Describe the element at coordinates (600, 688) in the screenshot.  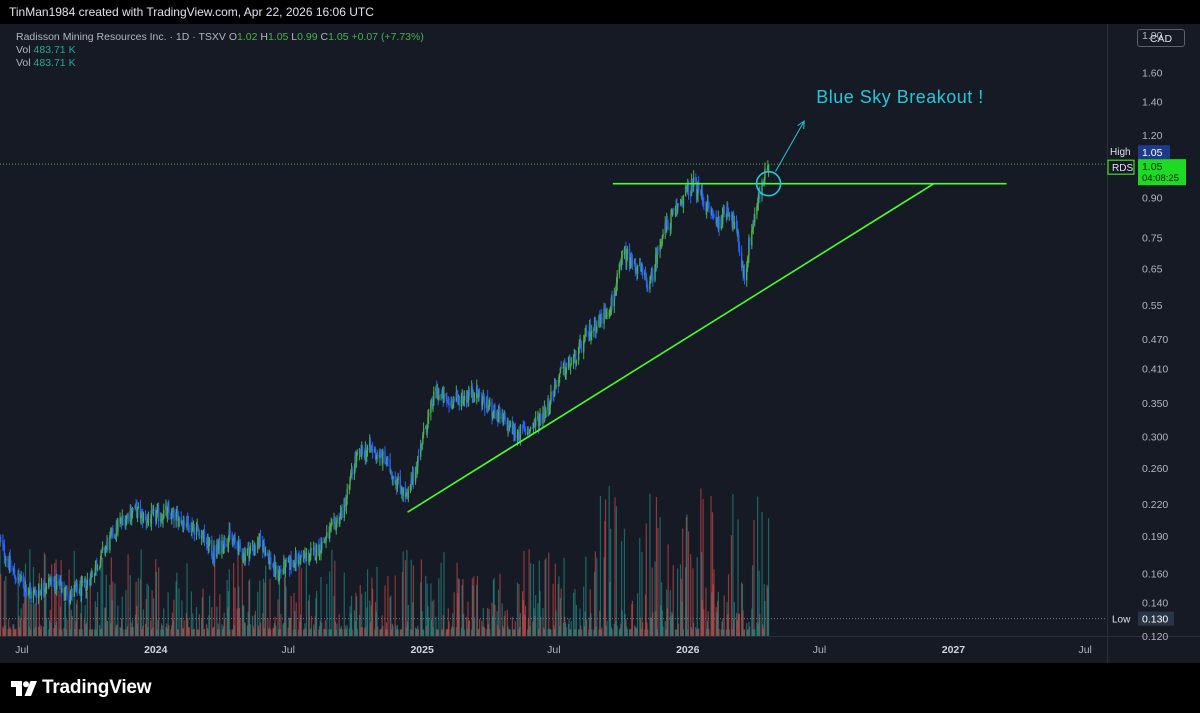
I see `footer: TradingView` at that location.